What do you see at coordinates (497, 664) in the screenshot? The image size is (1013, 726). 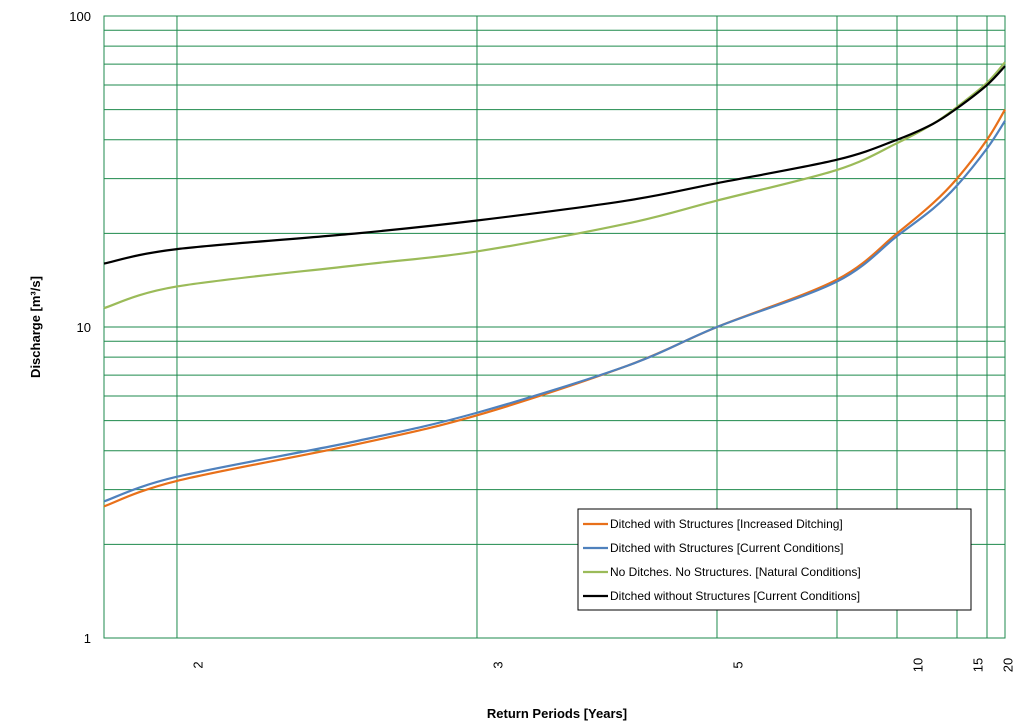 I see `x-tick-label: 3` at bounding box center [497, 664].